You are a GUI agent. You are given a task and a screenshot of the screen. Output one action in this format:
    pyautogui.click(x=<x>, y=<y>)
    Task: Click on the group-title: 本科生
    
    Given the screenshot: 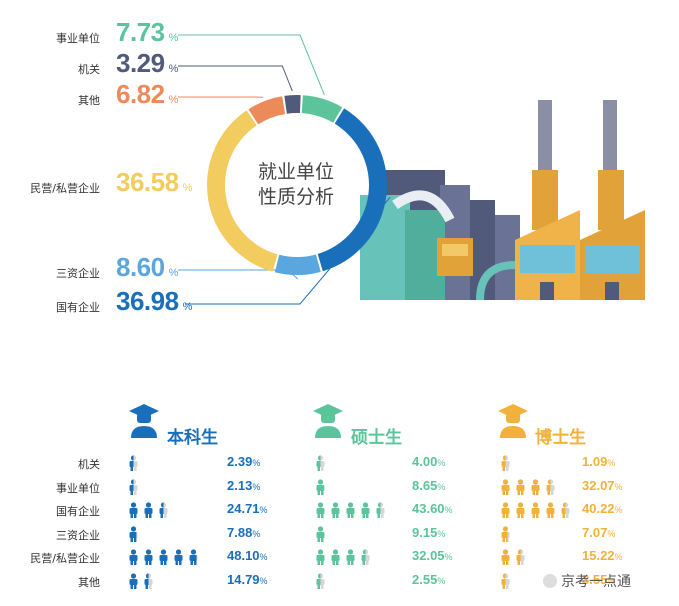 What is the action you would take?
    pyautogui.click(x=192, y=438)
    